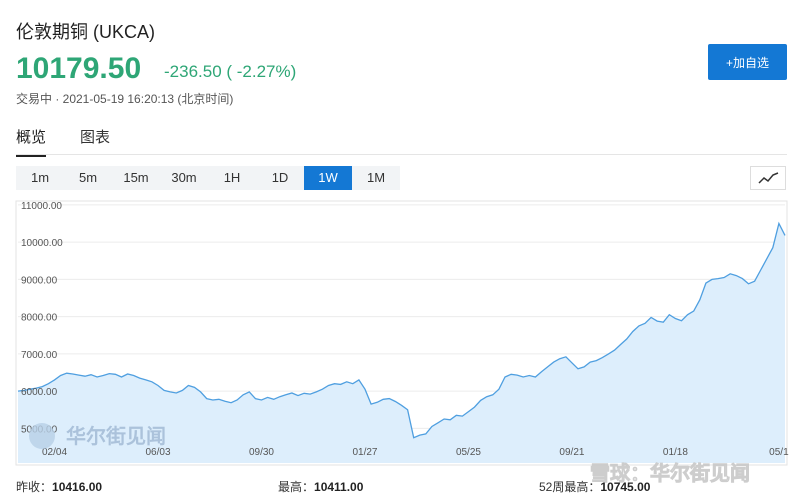  What do you see at coordinates (328, 178) in the screenshot?
I see `interval-button: 1W` at bounding box center [328, 178].